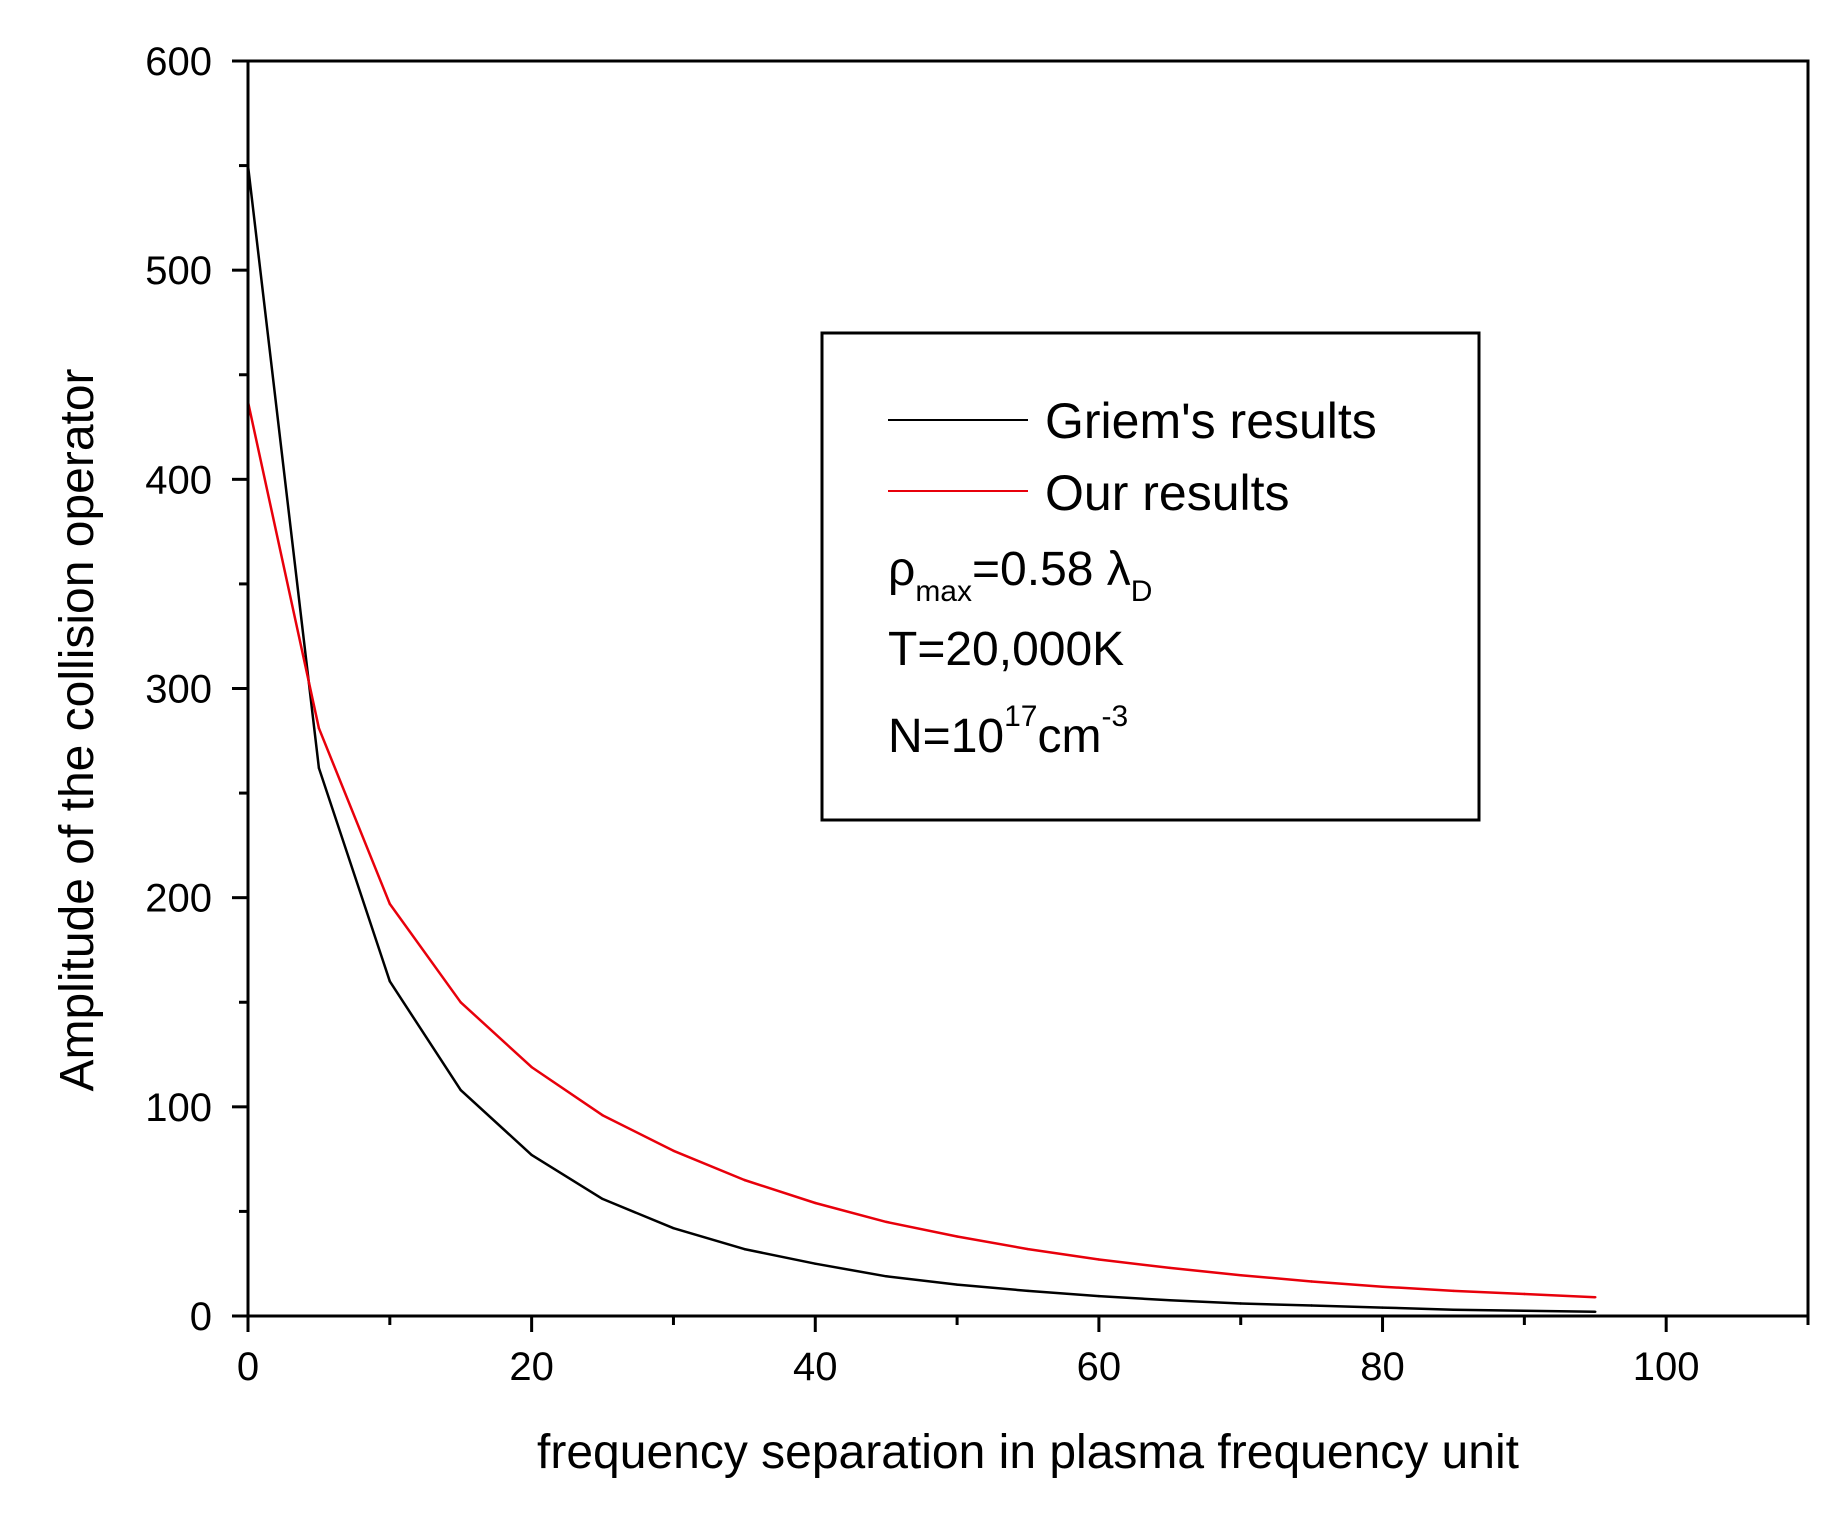 The height and width of the screenshot is (1533, 1831). I want to click on y-tick-label: 0, so click(201, 1317).